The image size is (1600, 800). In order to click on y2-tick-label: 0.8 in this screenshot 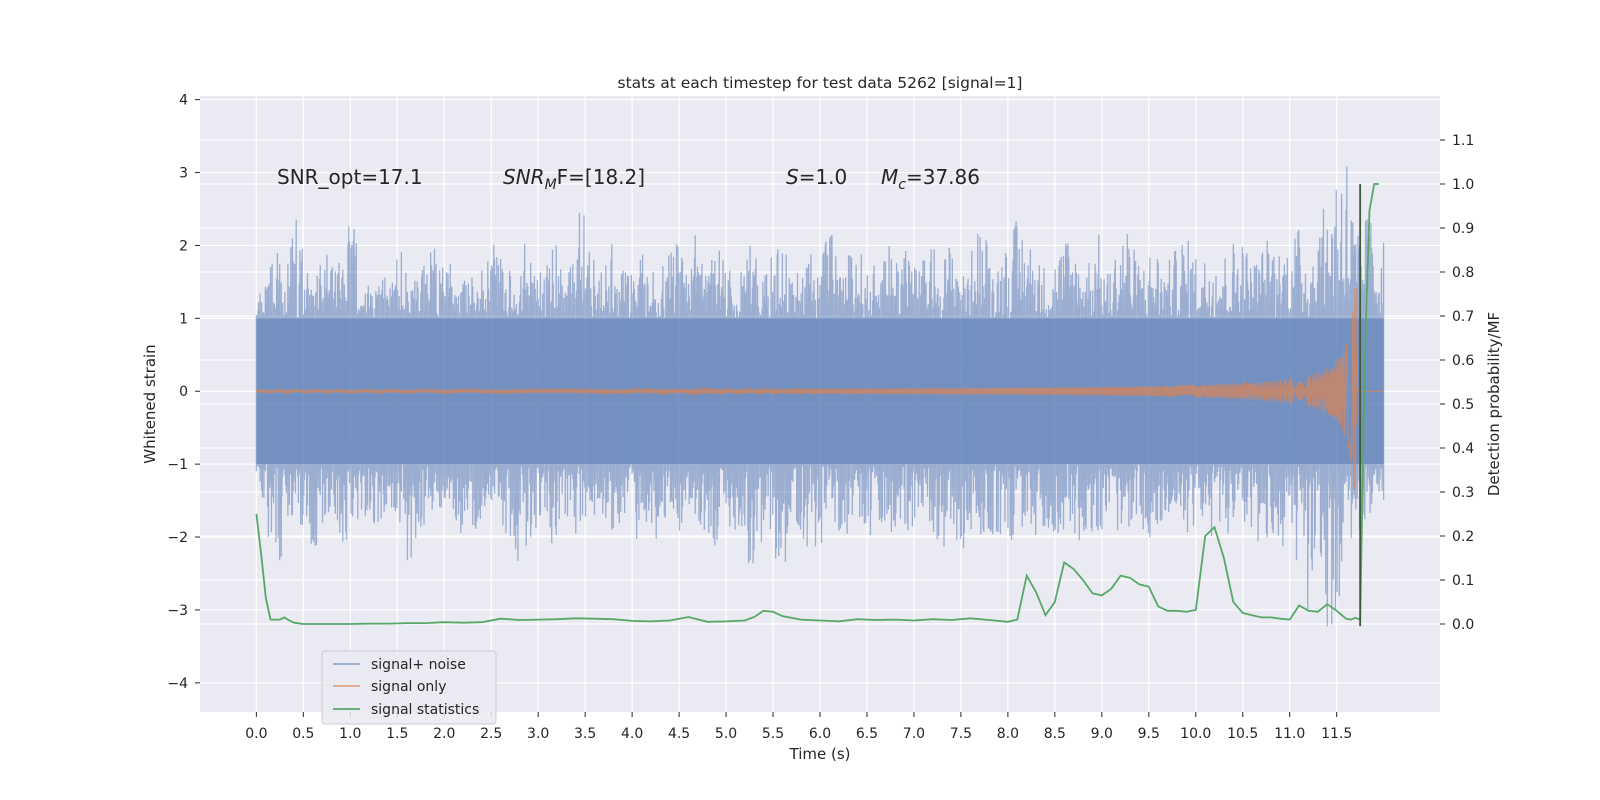, I will do `click(1463, 273)`.